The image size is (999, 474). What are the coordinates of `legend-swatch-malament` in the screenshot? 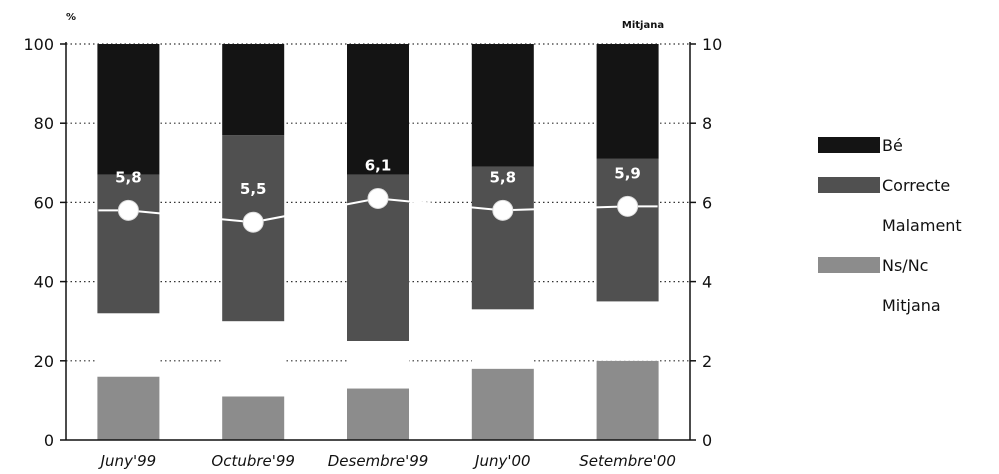 It's located at (849, 225).